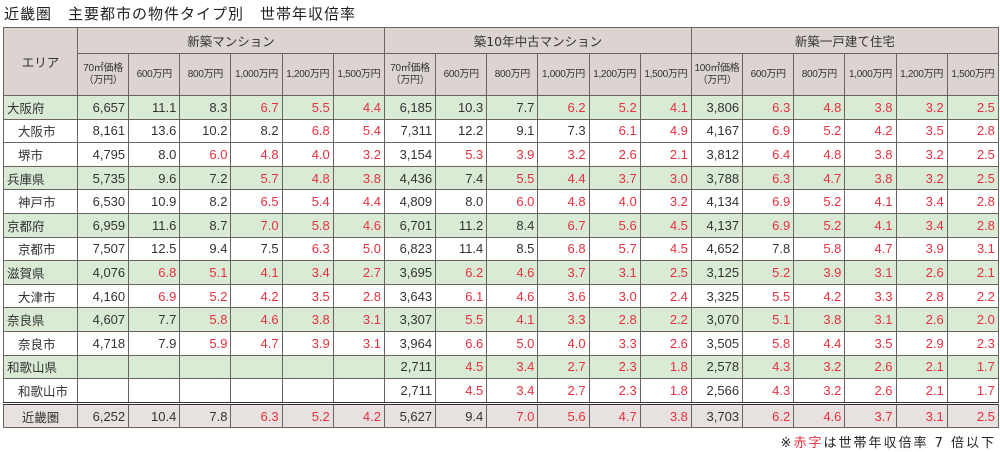  Describe the element at coordinates (256, 225) in the screenshot. I see `ratio-cell: 7.0` at that location.